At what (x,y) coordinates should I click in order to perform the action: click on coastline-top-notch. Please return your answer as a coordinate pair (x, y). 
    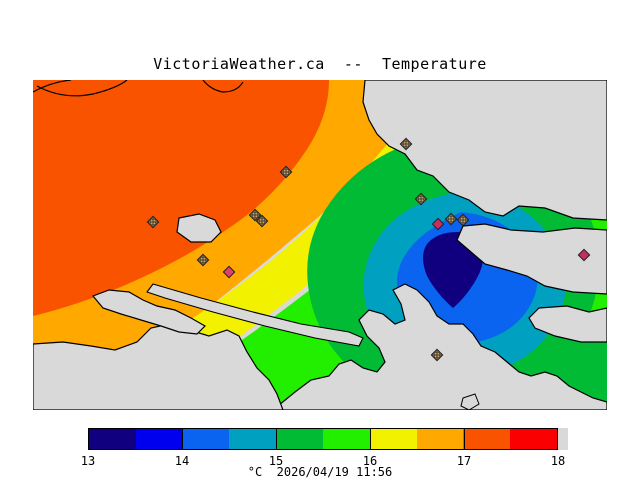
    Looking at the image, I should click on (223, 86).